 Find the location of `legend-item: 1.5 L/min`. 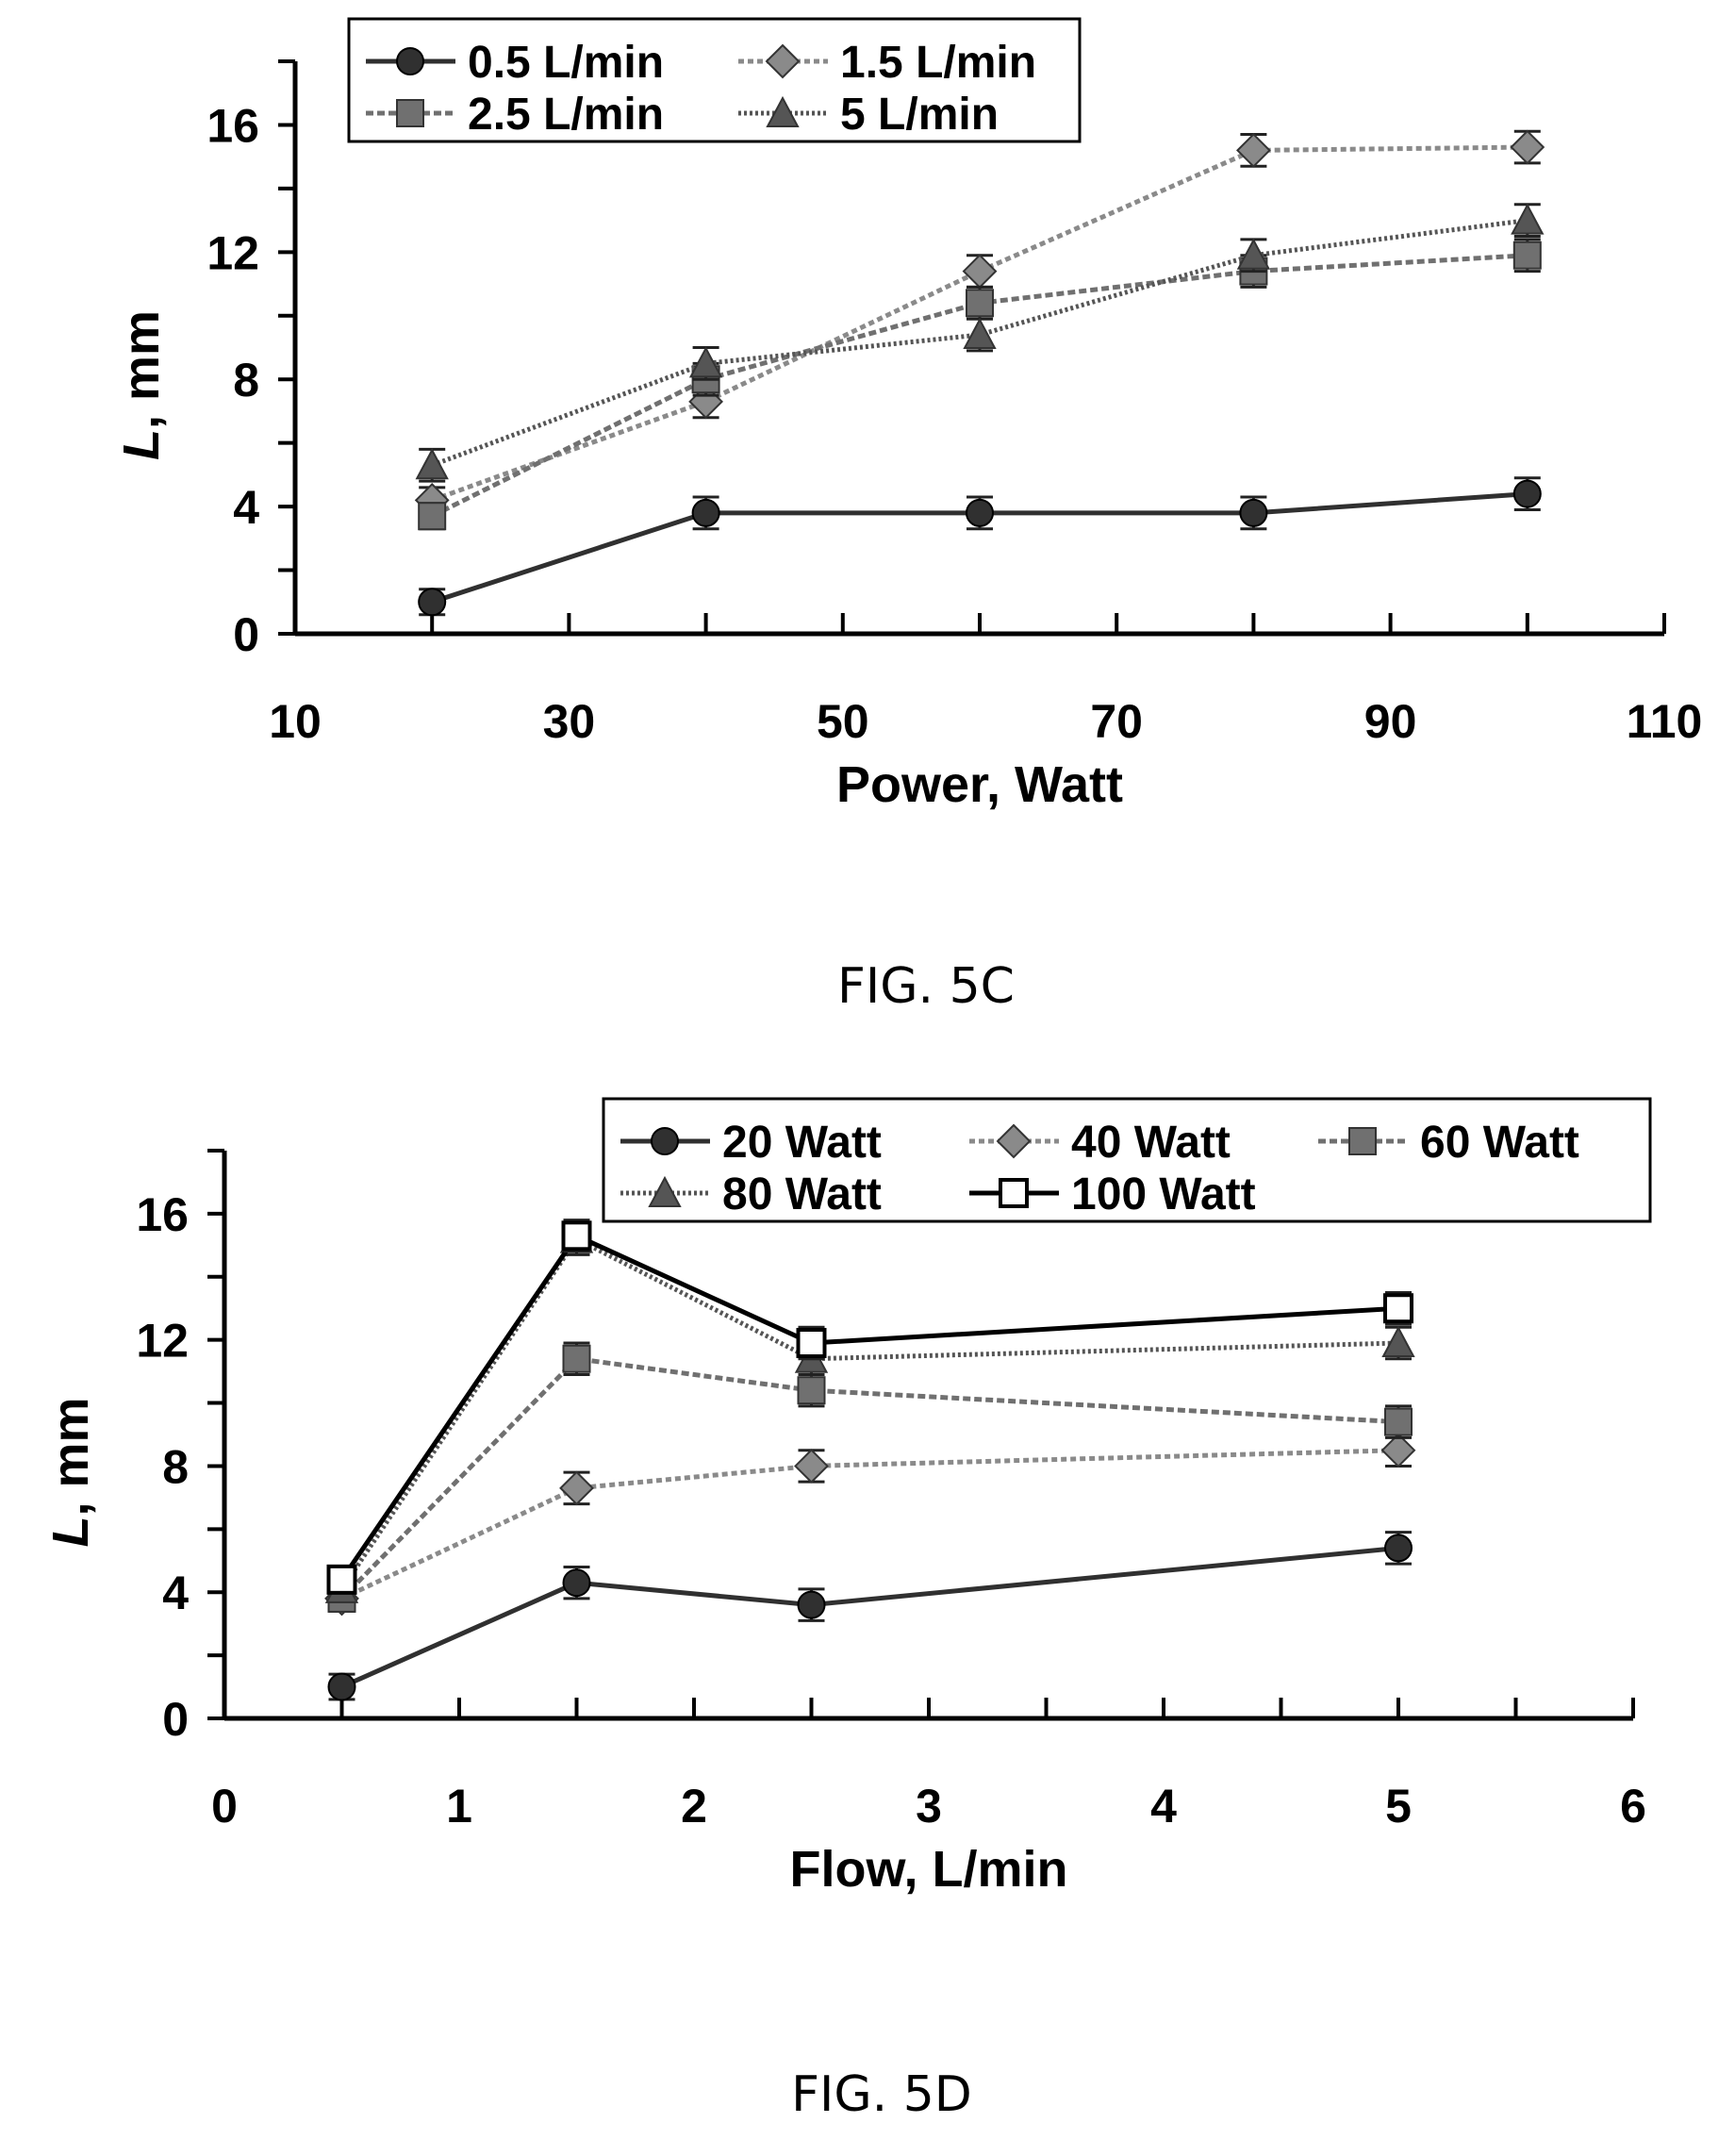

legend-item: 1.5 L/min is located at coordinates (887, 63).